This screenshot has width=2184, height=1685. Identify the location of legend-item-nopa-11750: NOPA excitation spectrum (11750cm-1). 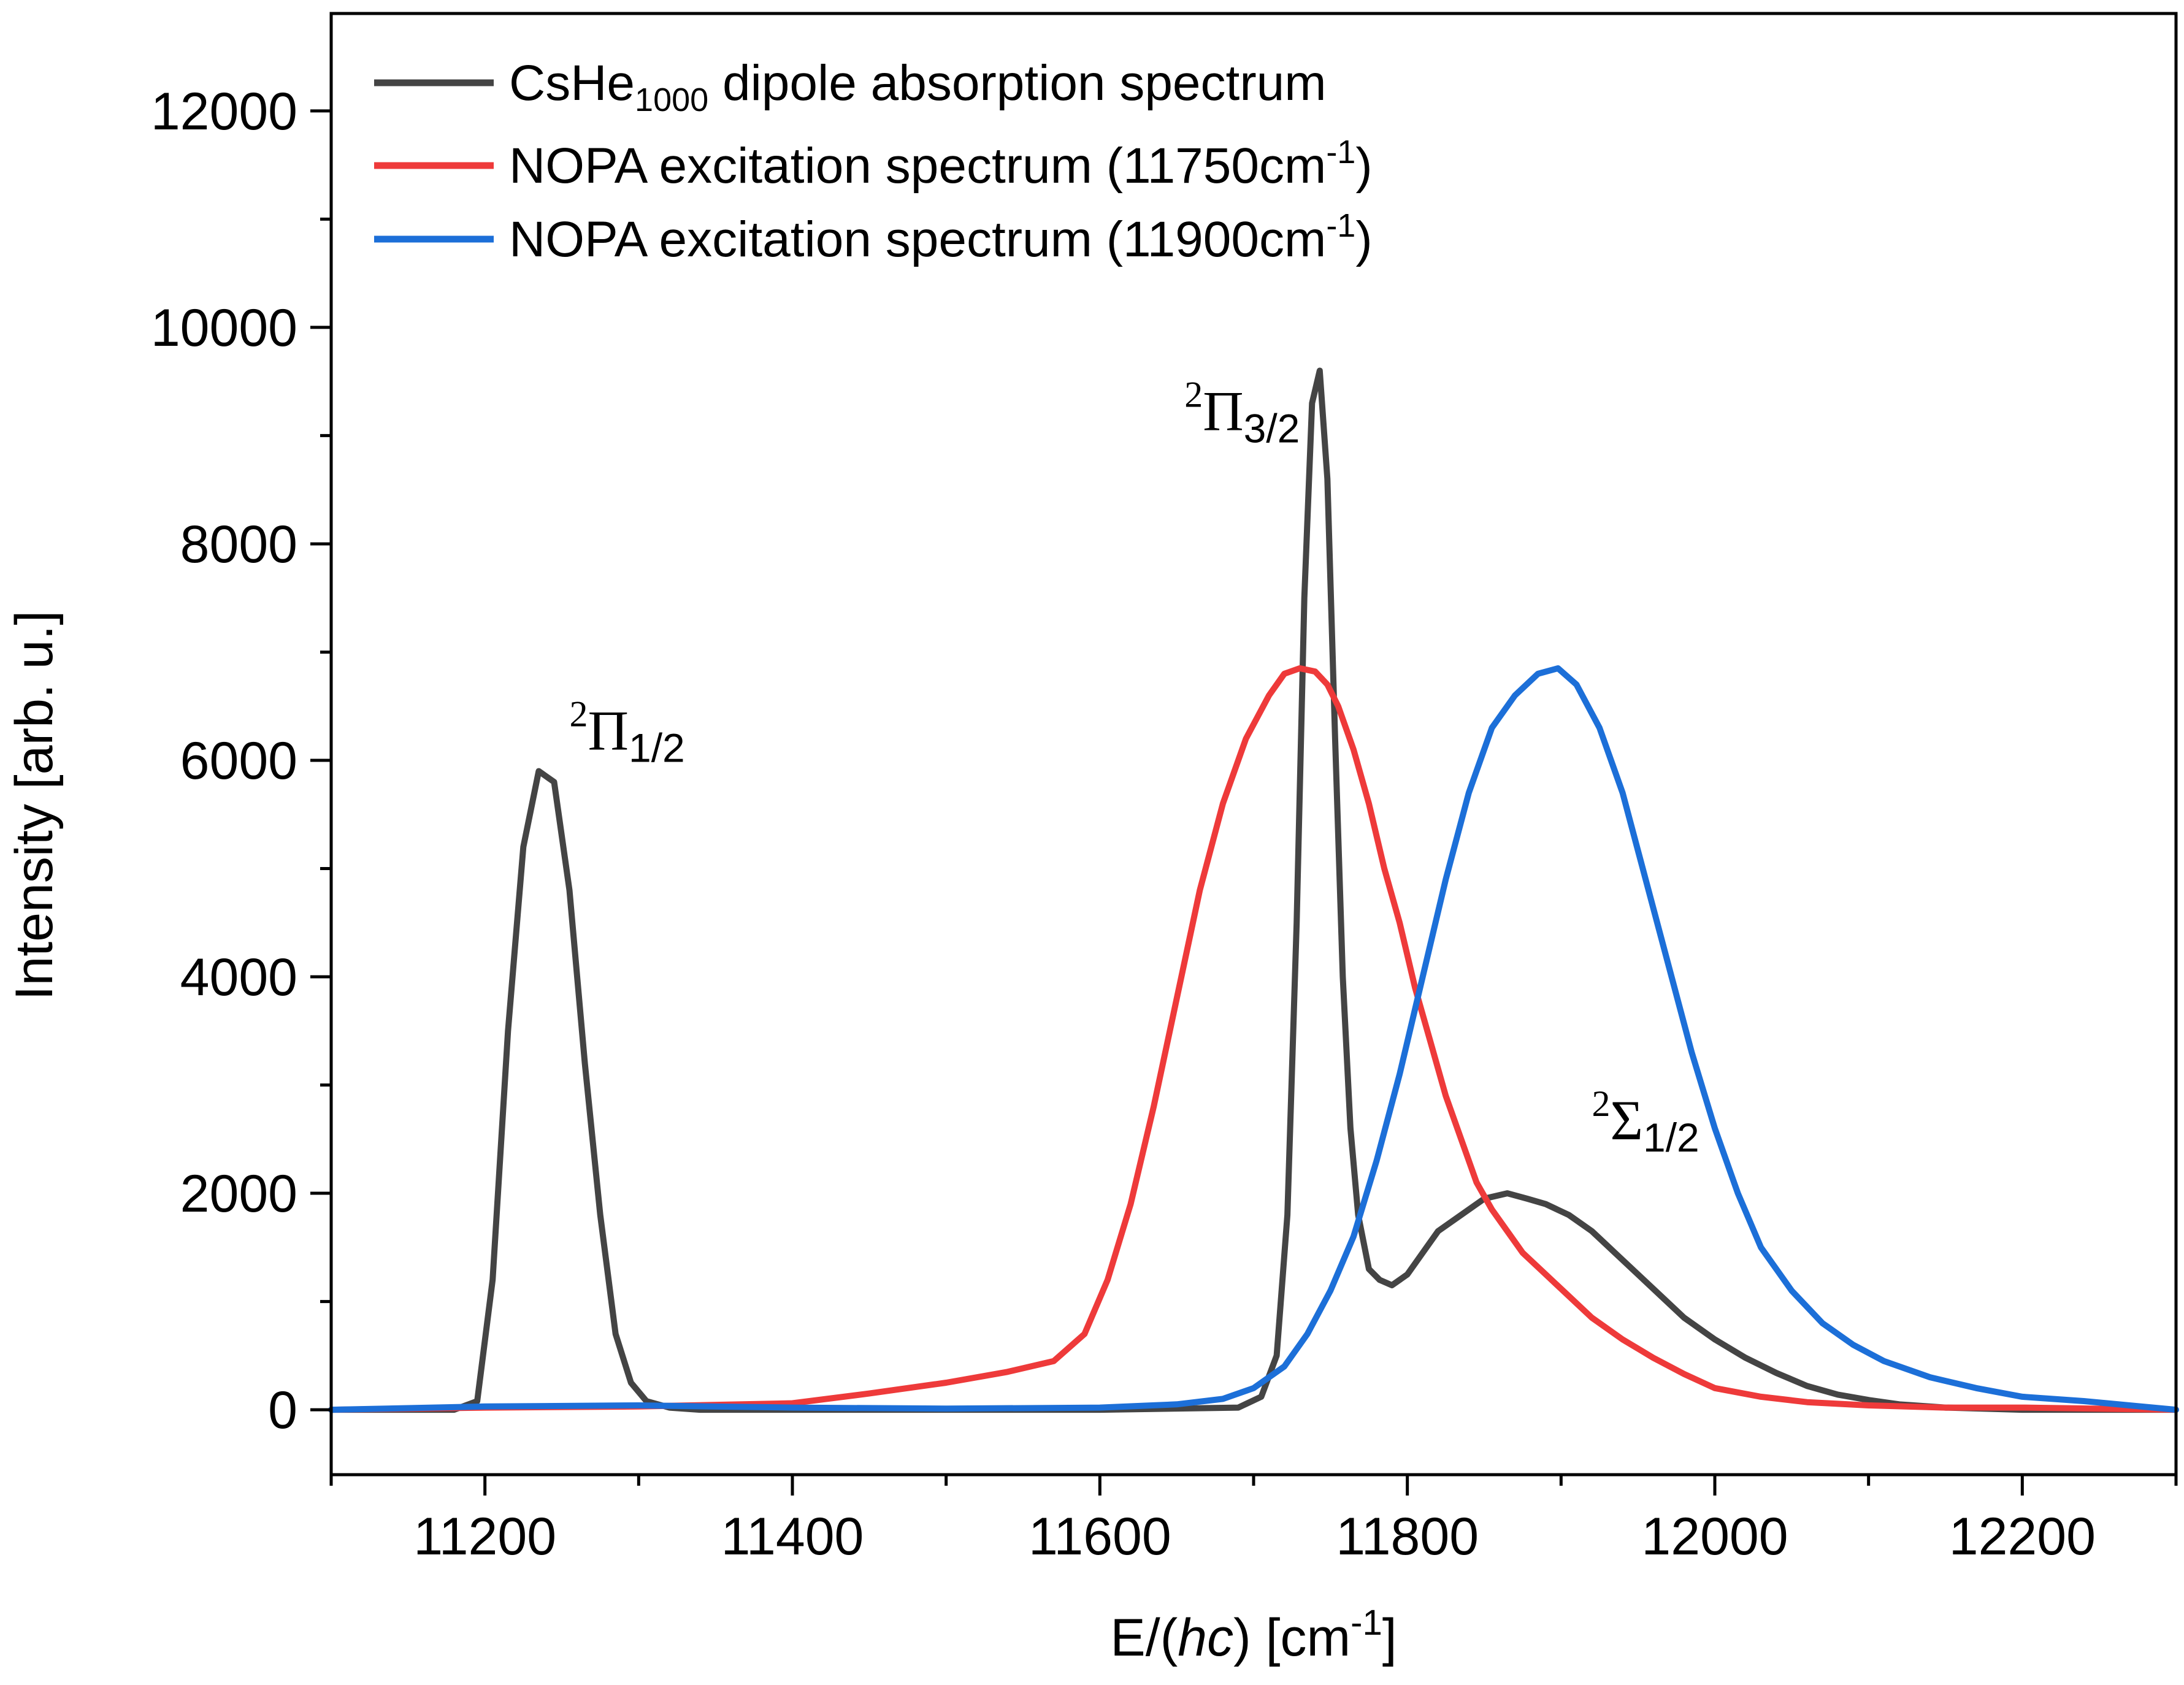
(873, 164).